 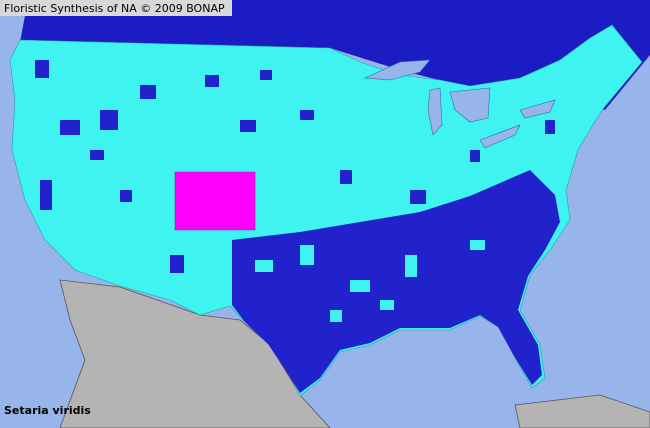 What do you see at coordinates (215, 201) in the screenshot?
I see `colorado` at bounding box center [215, 201].